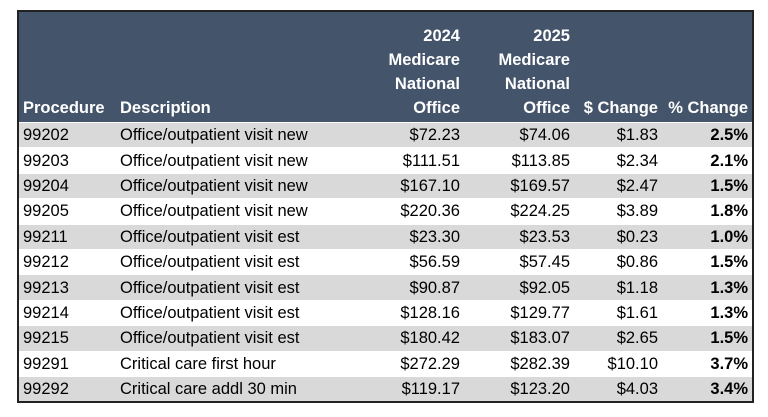 This screenshot has width=768, height=417. What do you see at coordinates (618, 185) in the screenshot?
I see `value-cell: $2.47` at bounding box center [618, 185].